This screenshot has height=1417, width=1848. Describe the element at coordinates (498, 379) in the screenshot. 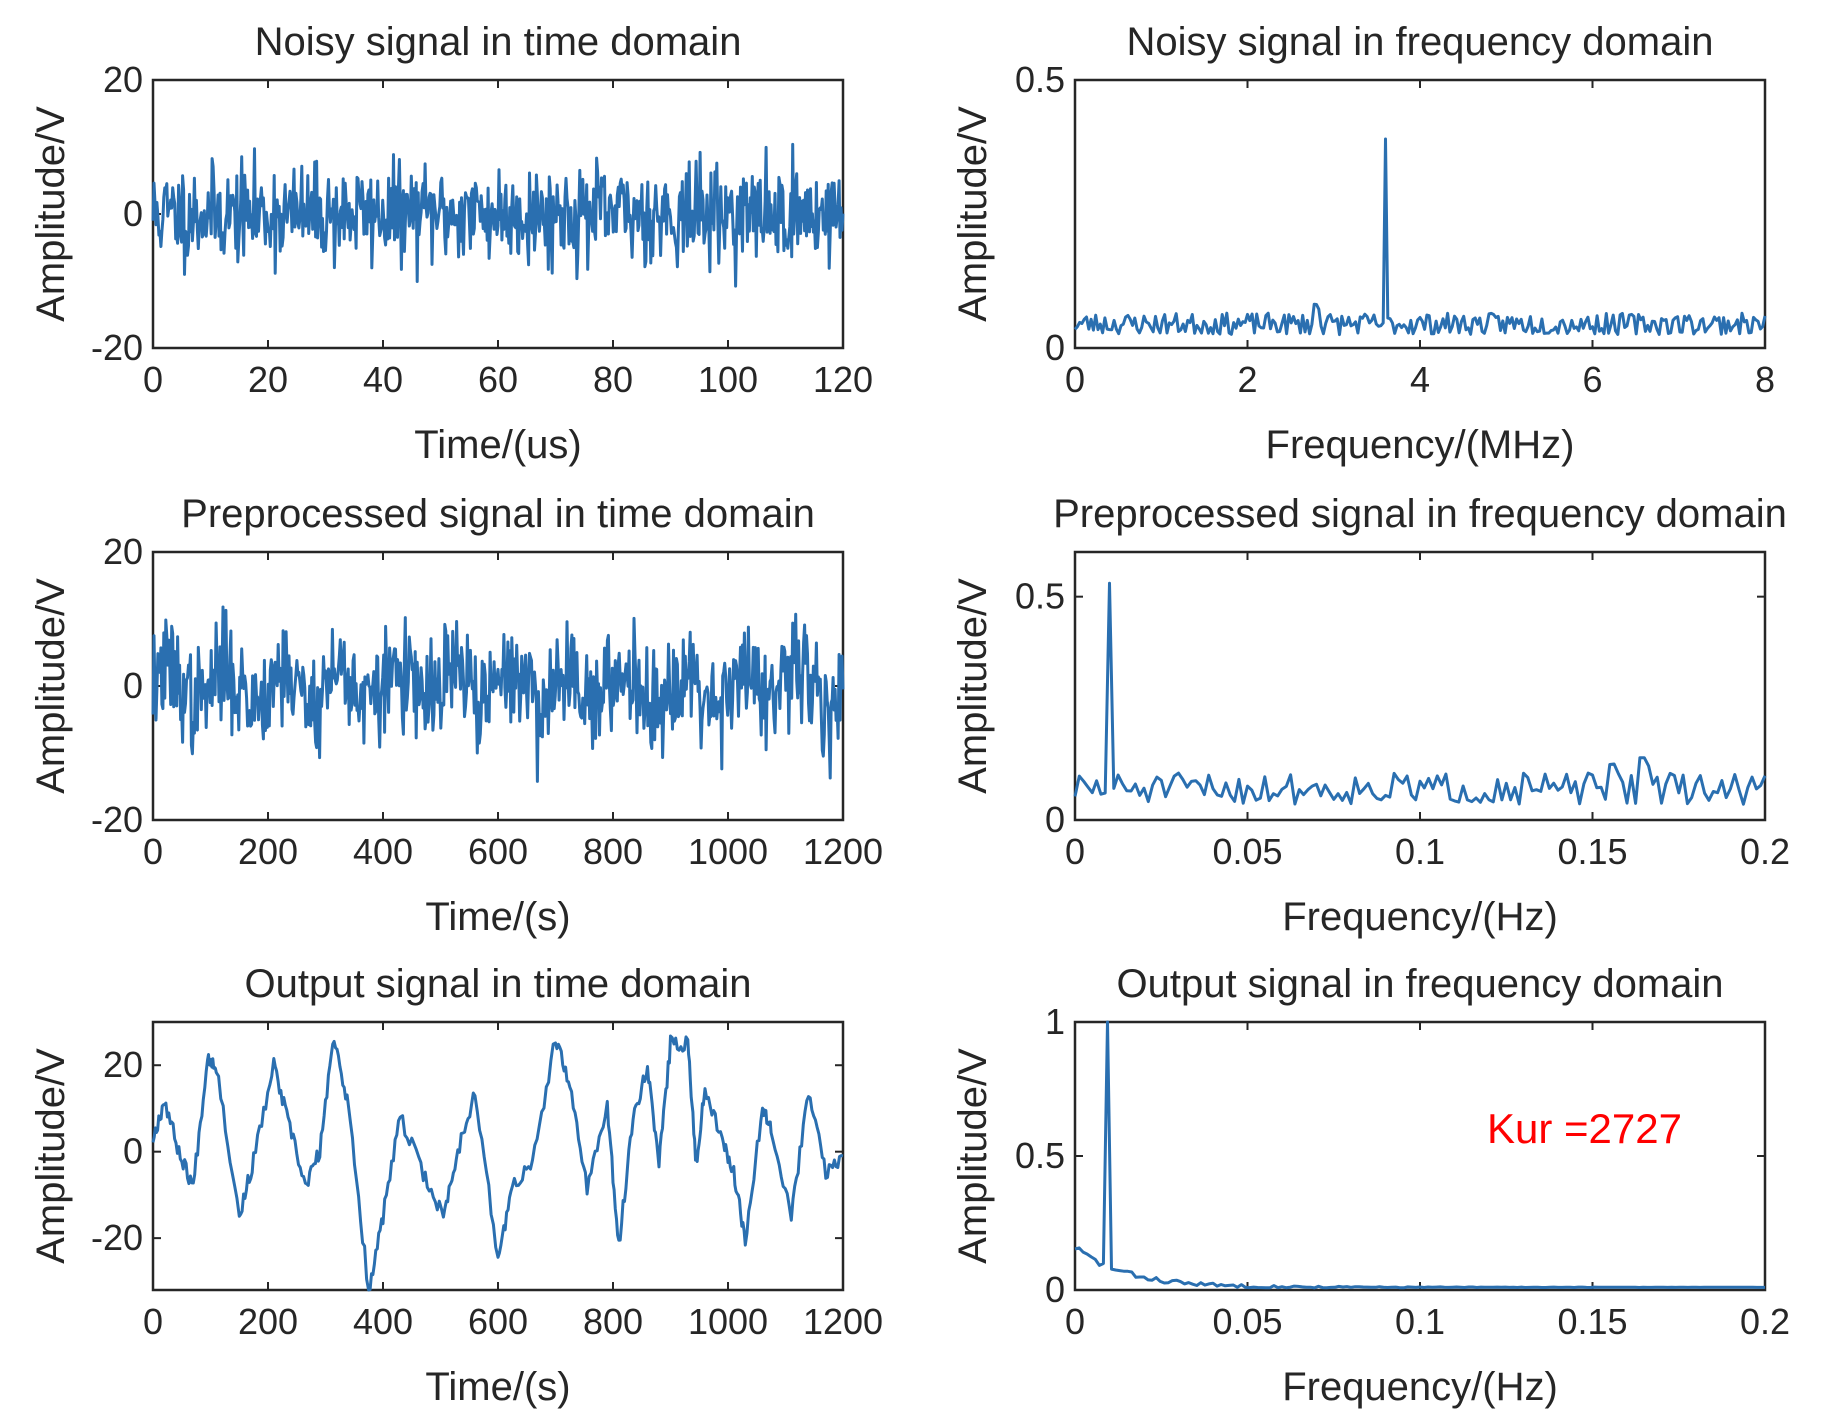

I see `x-tick-label: 60` at that location.